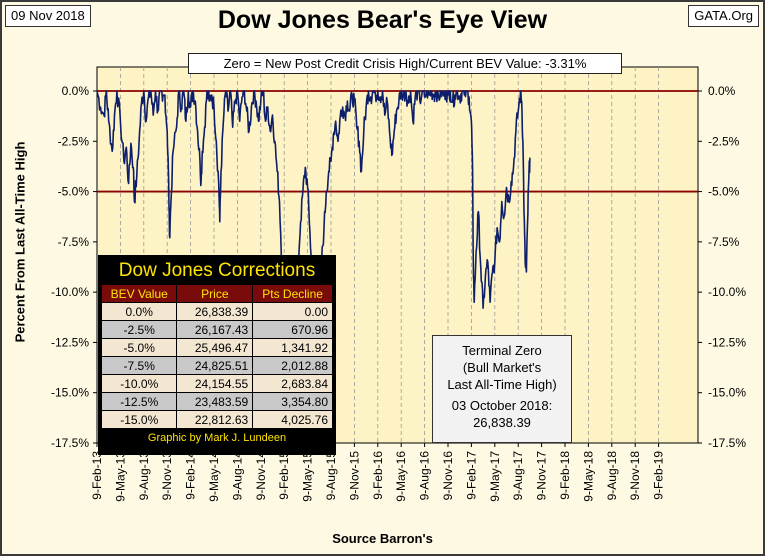  What do you see at coordinates (382, 538) in the screenshot?
I see `x-axis-label: Source Barron's` at bounding box center [382, 538].